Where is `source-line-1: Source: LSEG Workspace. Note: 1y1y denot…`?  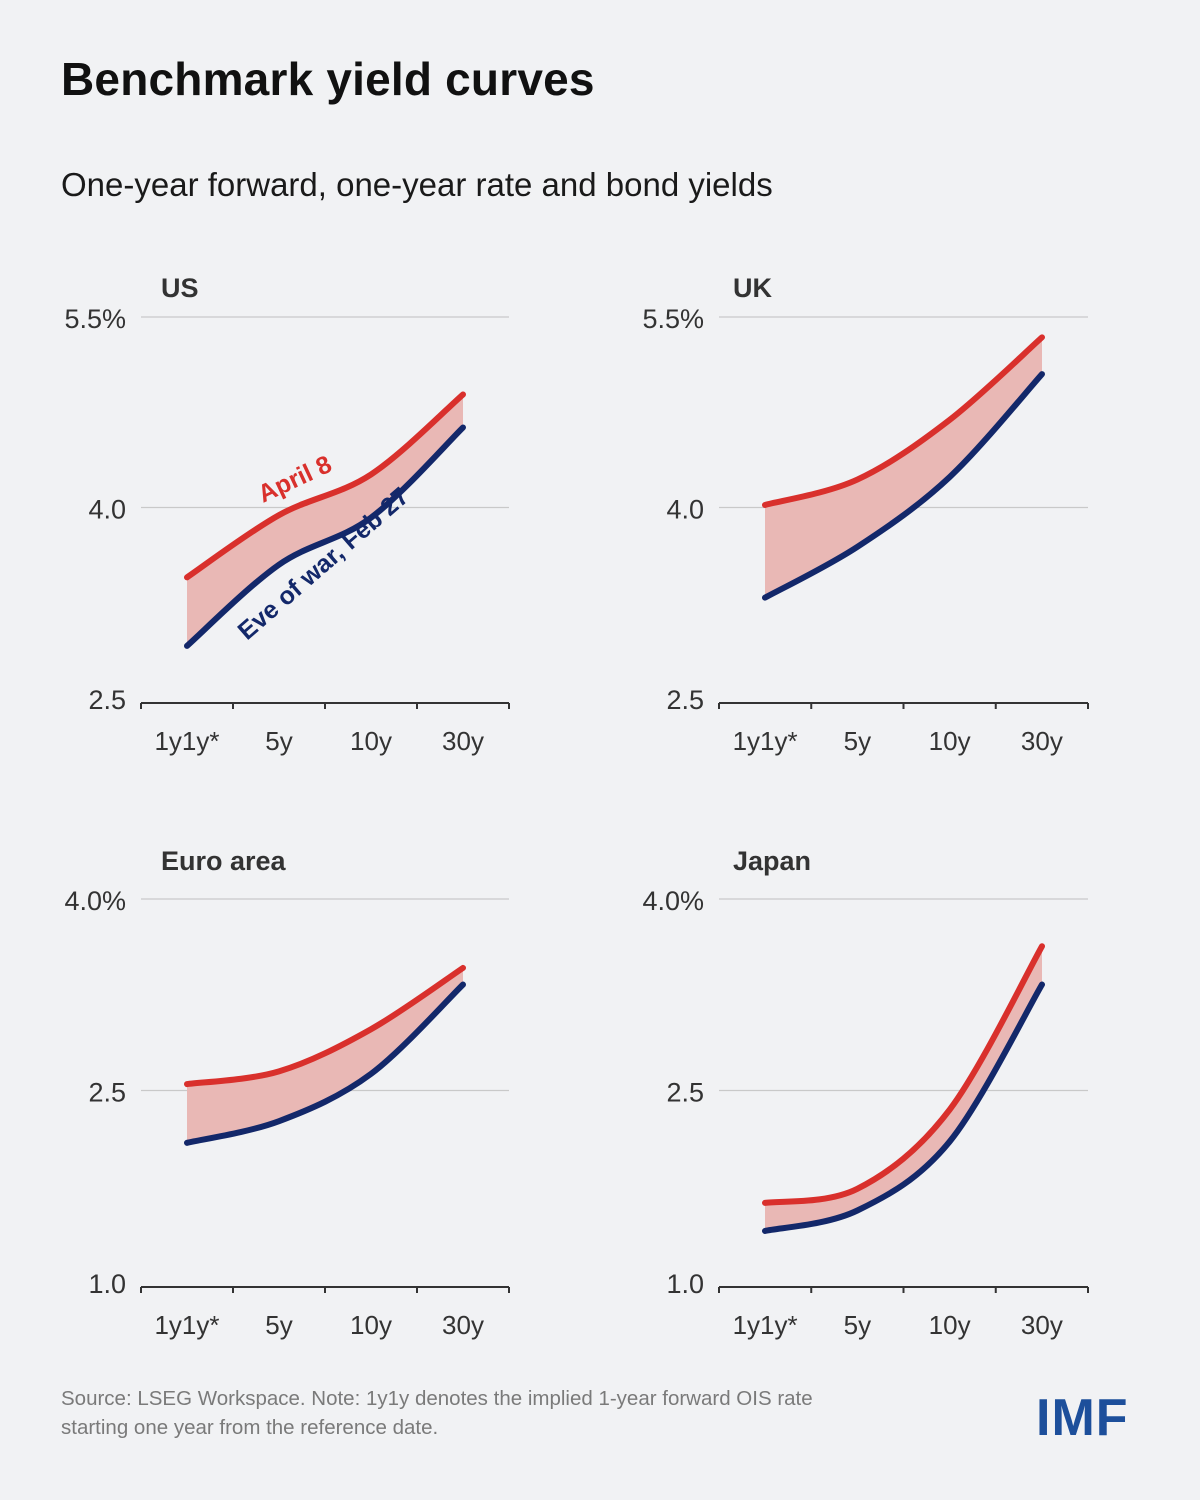
source-line-1: Source: LSEG Workspace. Note: 1y1y denot… is located at coordinates (437, 1398).